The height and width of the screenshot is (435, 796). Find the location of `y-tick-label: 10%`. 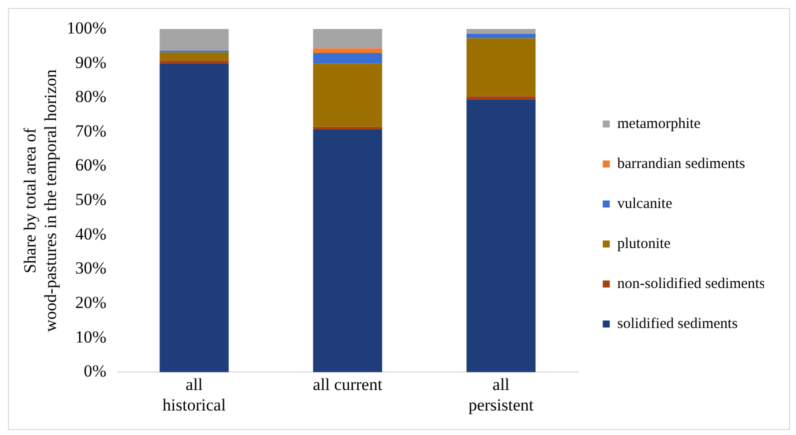

y-tick-label: 10% is located at coordinates (90, 336).